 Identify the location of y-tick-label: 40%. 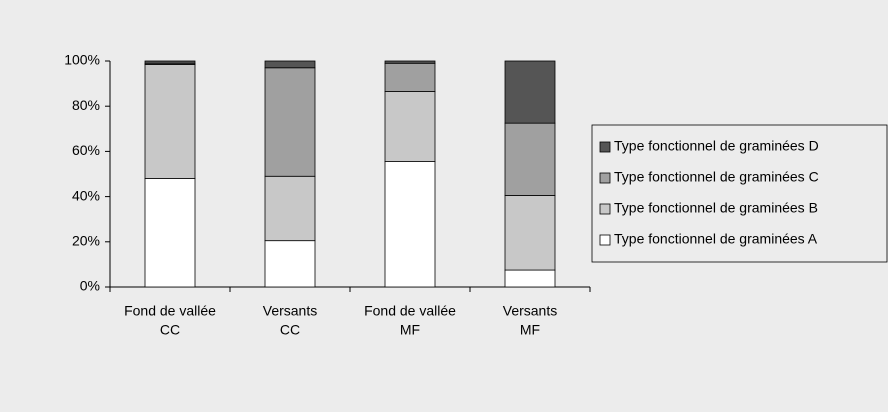
(86, 195).